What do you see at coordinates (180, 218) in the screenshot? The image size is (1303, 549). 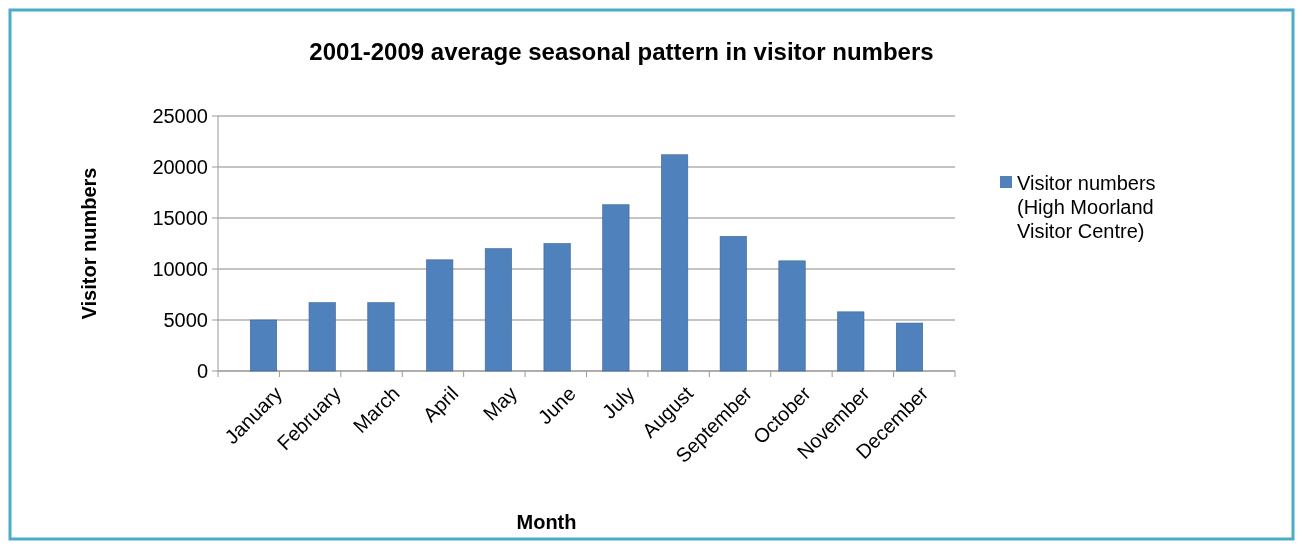 I see `y-tick-label: 15000` at bounding box center [180, 218].